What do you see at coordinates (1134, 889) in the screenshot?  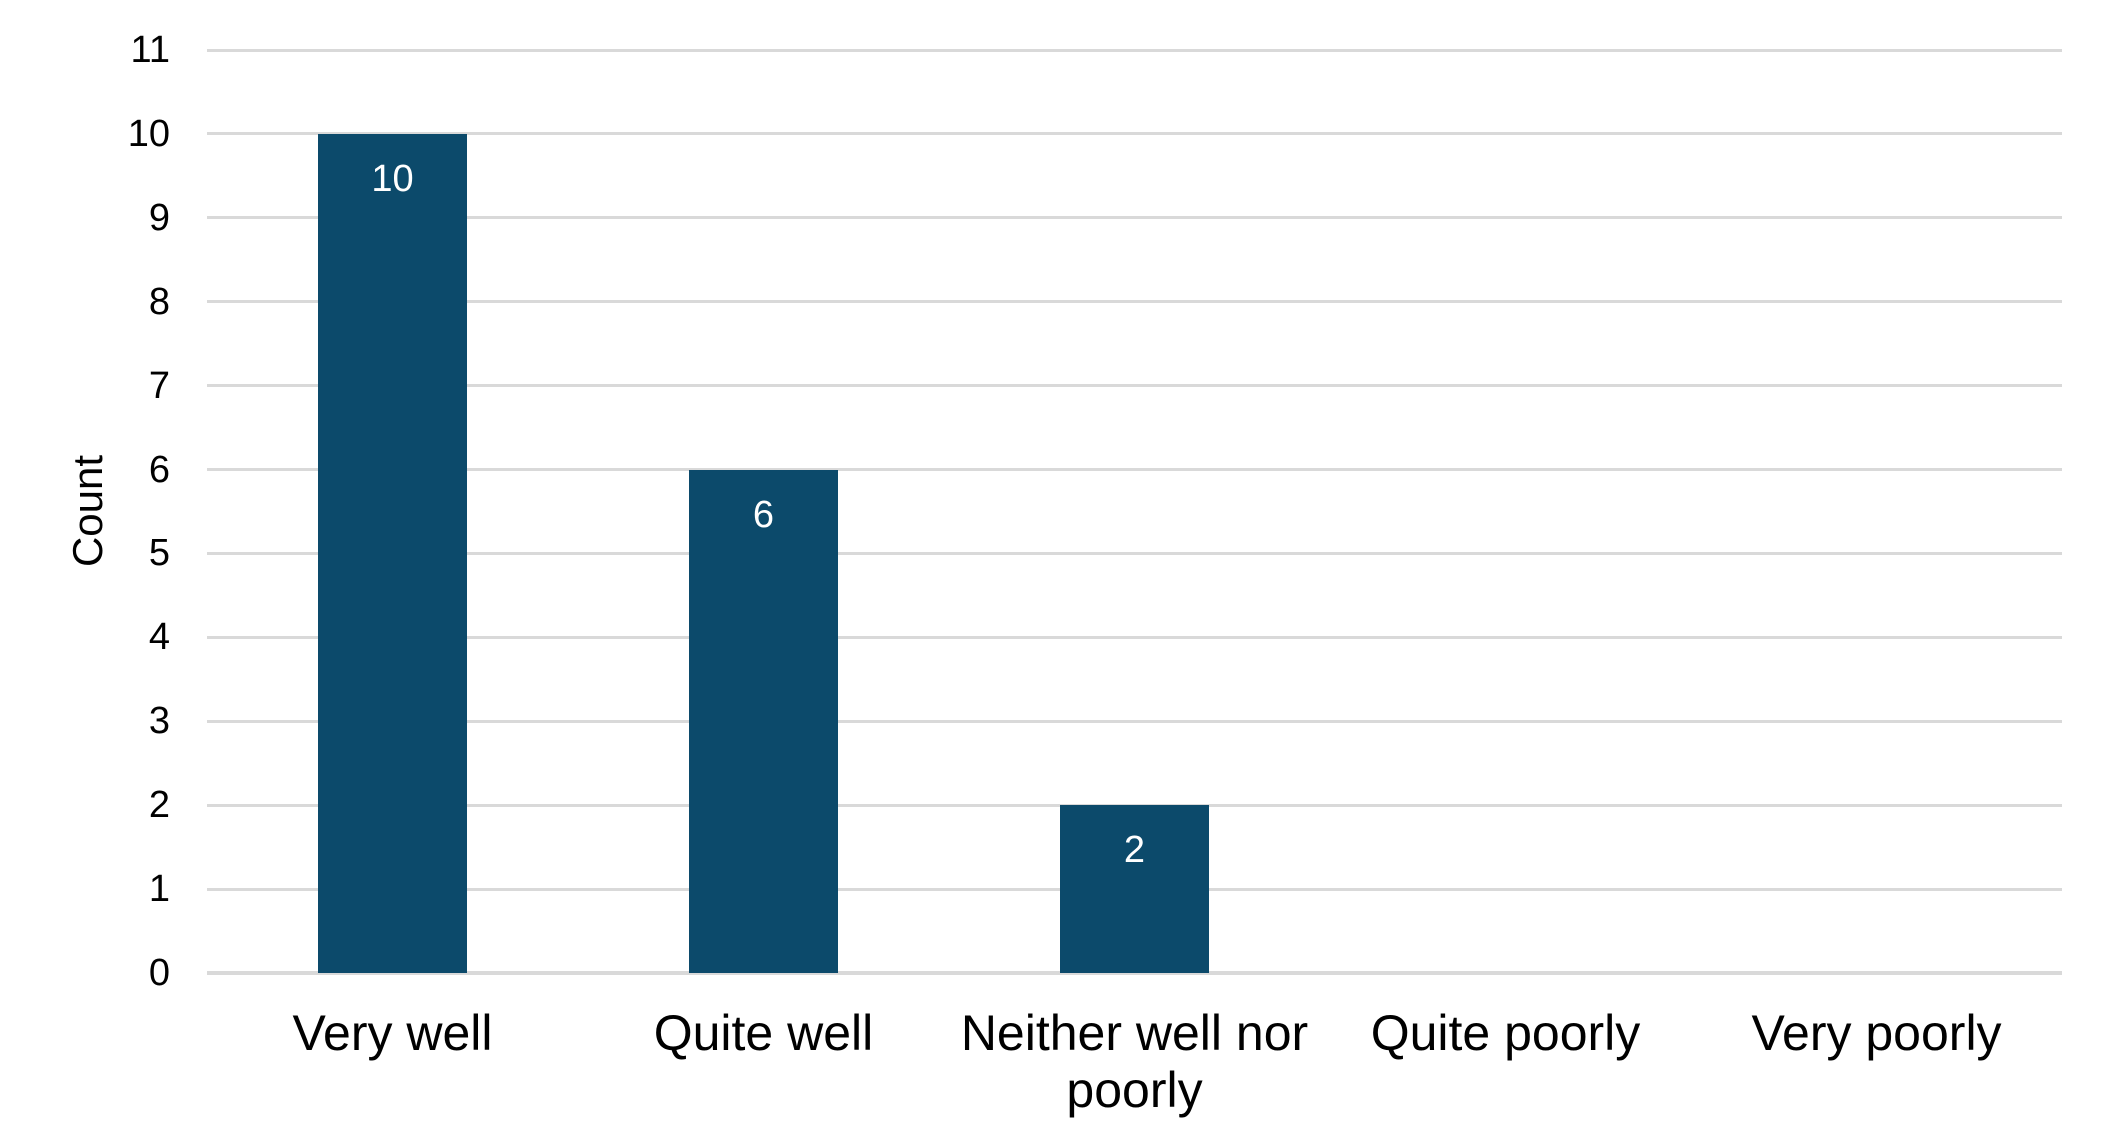 I see `bar-neither-well-nor-poorly` at bounding box center [1134, 889].